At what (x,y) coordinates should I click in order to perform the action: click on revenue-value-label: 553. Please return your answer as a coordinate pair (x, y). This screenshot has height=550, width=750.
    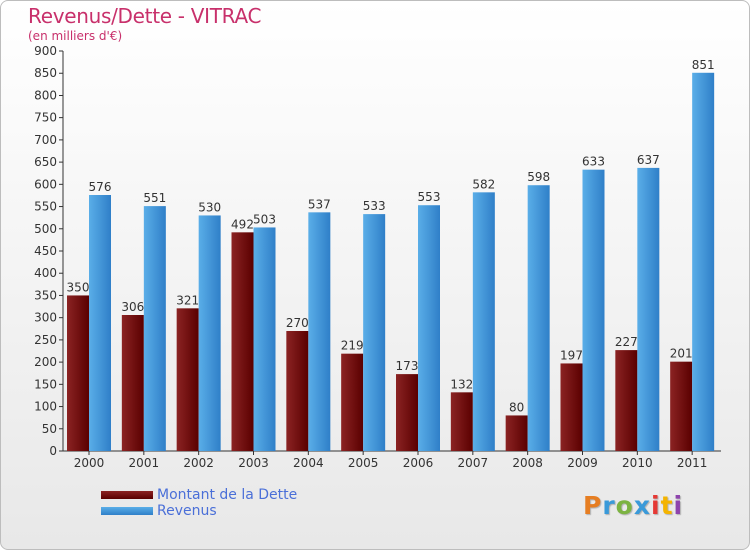
    Looking at the image, I should click on (429, 197).